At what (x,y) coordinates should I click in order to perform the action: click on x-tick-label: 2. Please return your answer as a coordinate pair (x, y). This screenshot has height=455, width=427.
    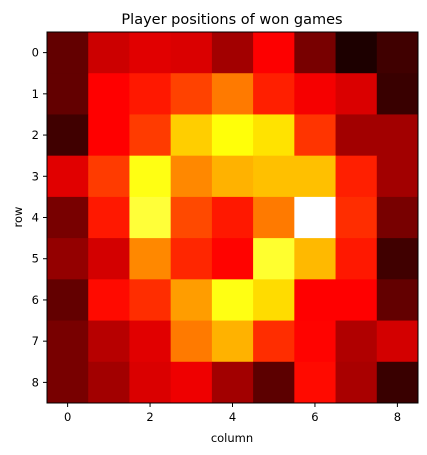
    Looking at the image, I should click on (149, 417).